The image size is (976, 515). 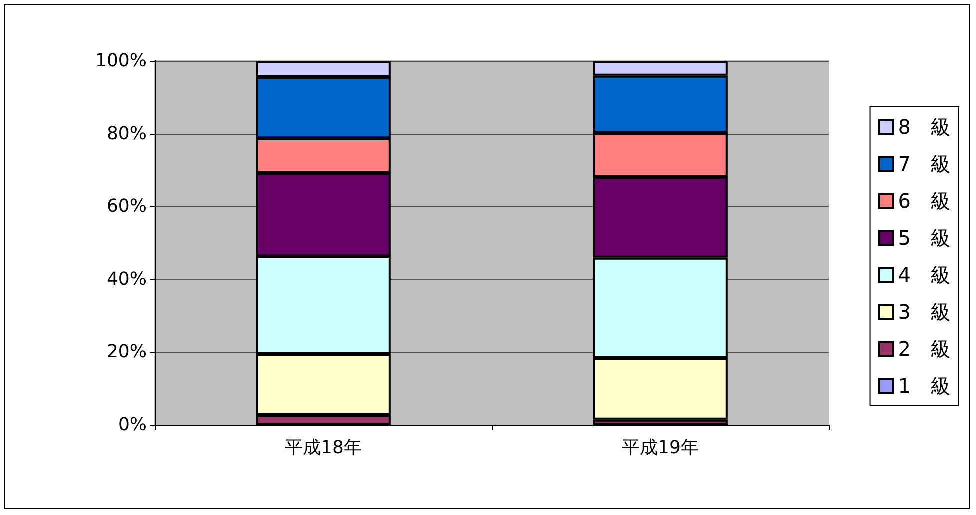 I want to click on legend-label: 1 級, so click(x=925, y=386).